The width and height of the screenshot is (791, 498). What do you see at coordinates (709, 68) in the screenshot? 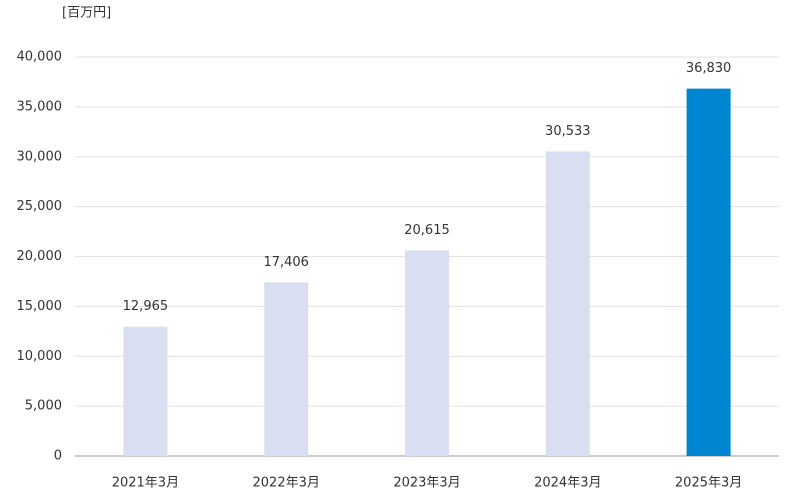
I see `value-label: 36,830` at bounding box center [709, 68].